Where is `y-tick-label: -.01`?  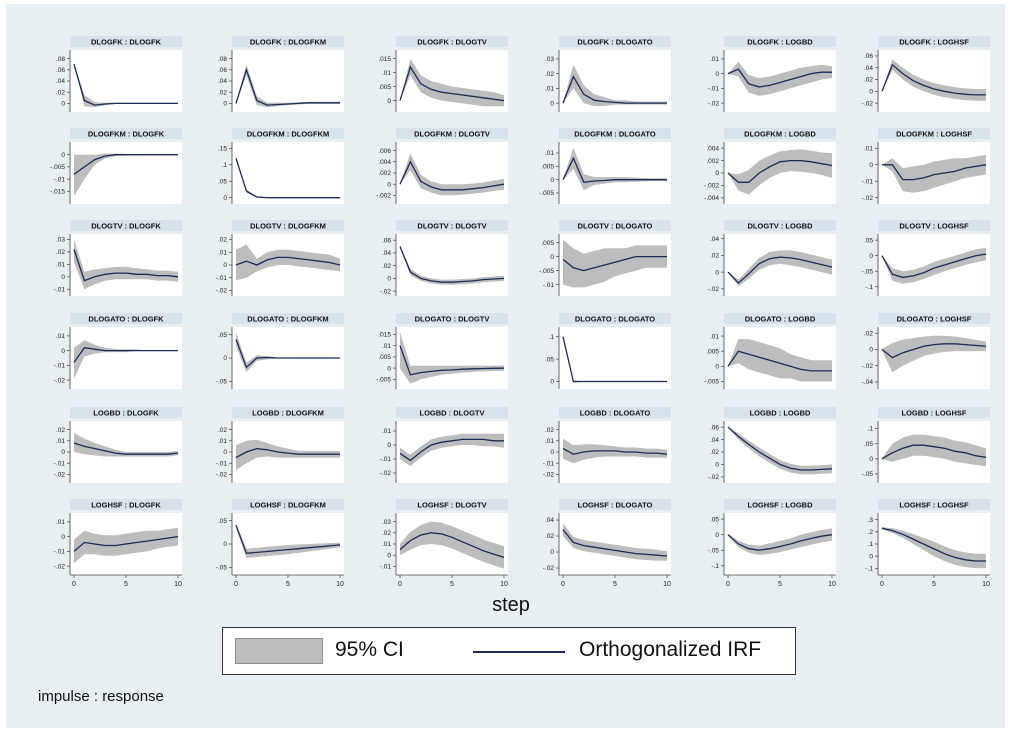
y-tick-label: -.01 is located at coordinates (222, 463).